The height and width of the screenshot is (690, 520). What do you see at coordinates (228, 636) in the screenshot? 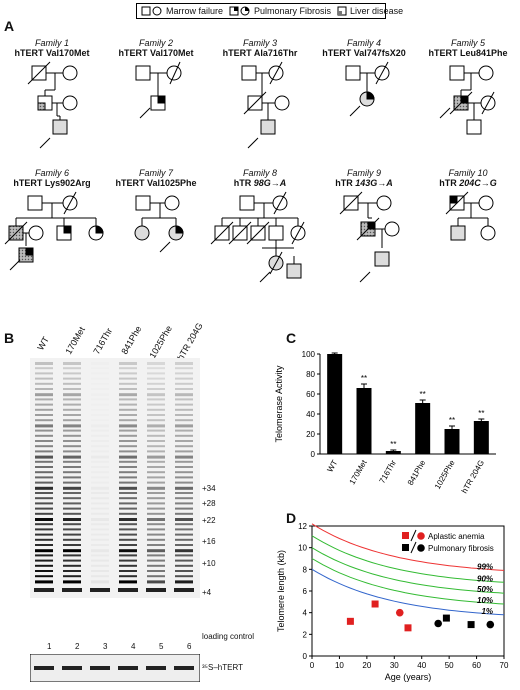
I see `loading-control-label: loading control` at bounding box center [228, 636].